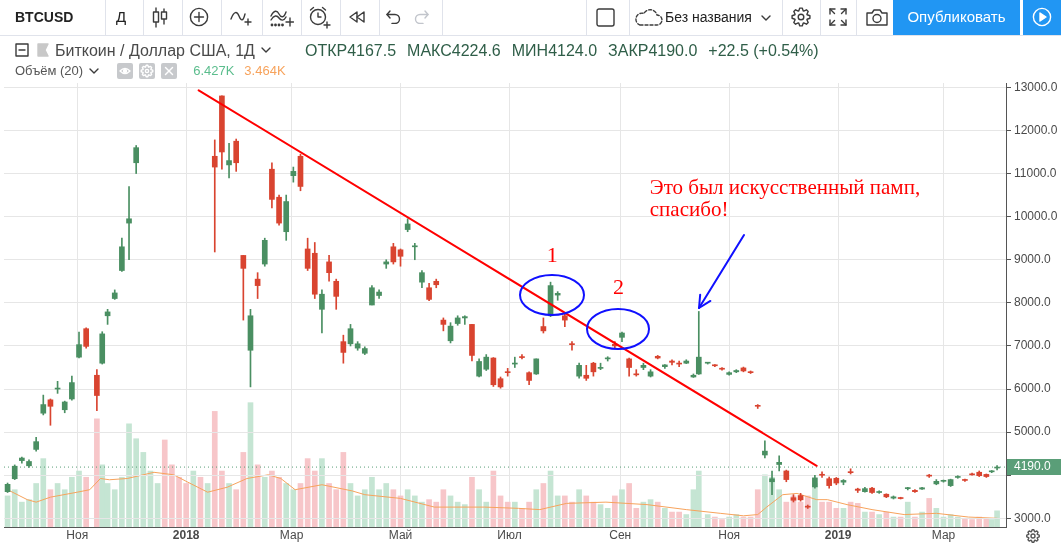  Describe the element at coordinates (509, 534) in the screenshot. I see `x-tick-label: Июл` at that location.